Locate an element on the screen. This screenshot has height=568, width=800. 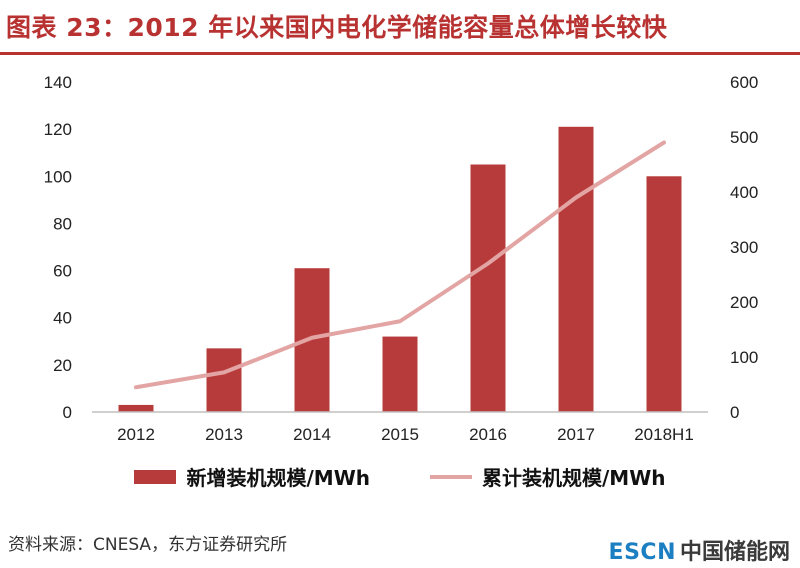
y-left-tick-label: 100 is located at coordinates (58, 176).